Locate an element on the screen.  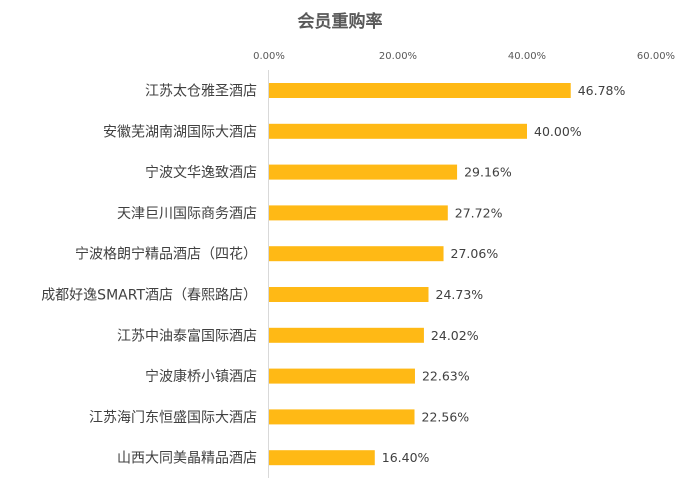
category-label: 宁波格朗宁精品酒店（四花） is located at coordinates (166, 254).